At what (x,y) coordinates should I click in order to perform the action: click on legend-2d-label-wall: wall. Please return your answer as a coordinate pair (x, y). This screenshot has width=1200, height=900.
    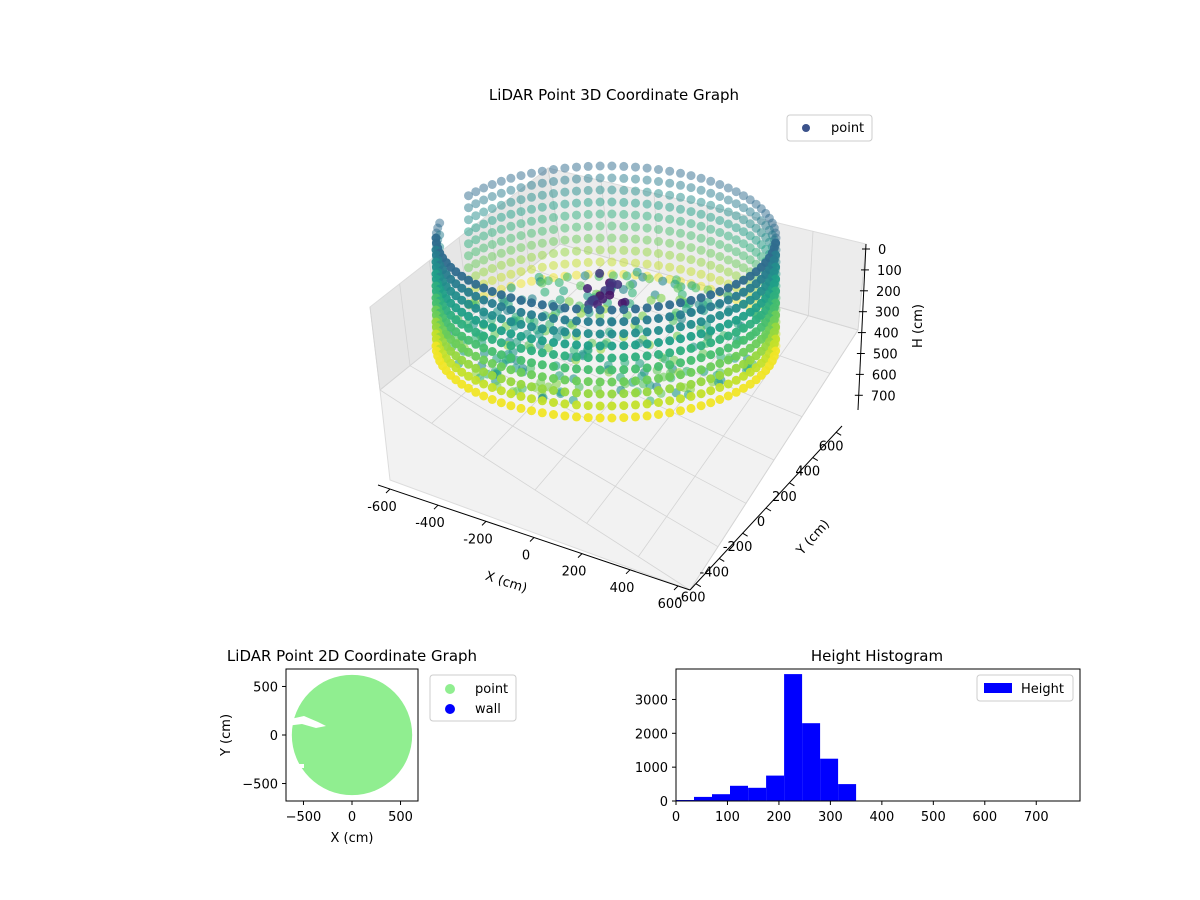
    Looking at the image, I should click on (488, 709).